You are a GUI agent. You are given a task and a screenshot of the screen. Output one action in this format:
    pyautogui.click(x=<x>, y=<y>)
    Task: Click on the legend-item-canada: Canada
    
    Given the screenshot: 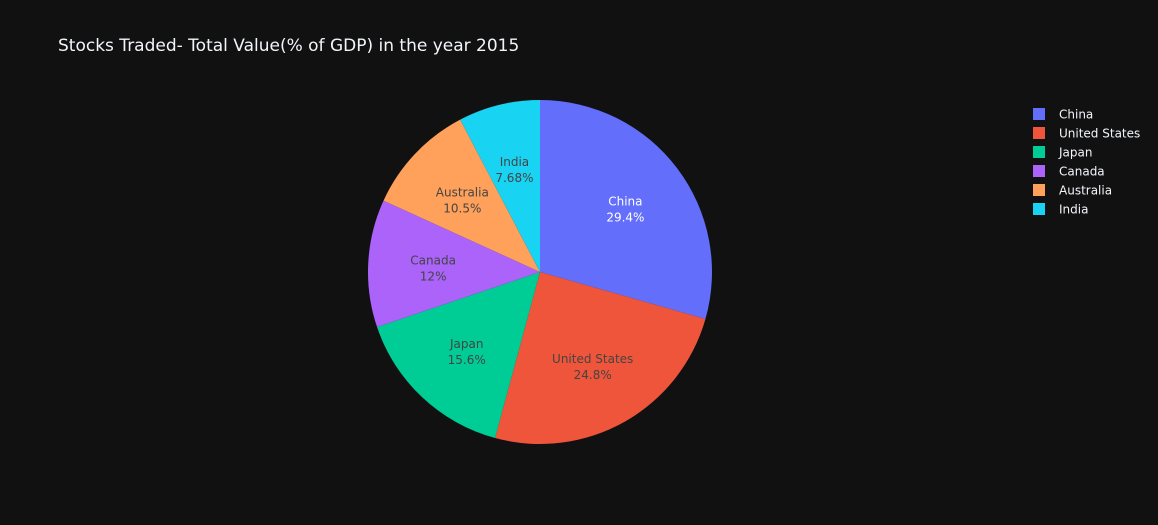 What is the action you would take?
    pyautogui.click(x=1069, y=172)
    